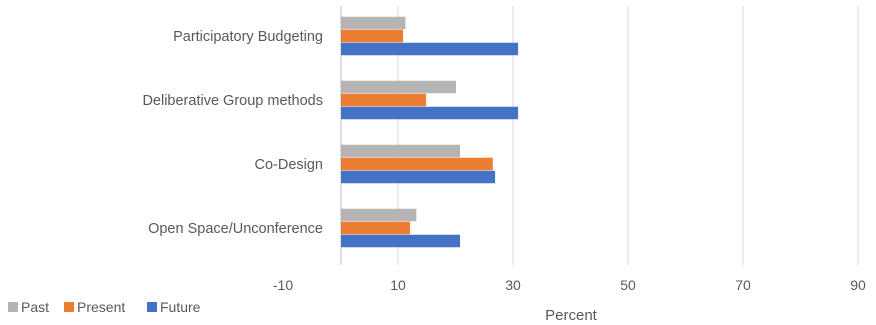 The height and width of the screenshot is (325, 876). What do you see at coordinates (180, 307) in the screenshot?
I see `legend-label-future: Future` at bounding box center [180, 307].